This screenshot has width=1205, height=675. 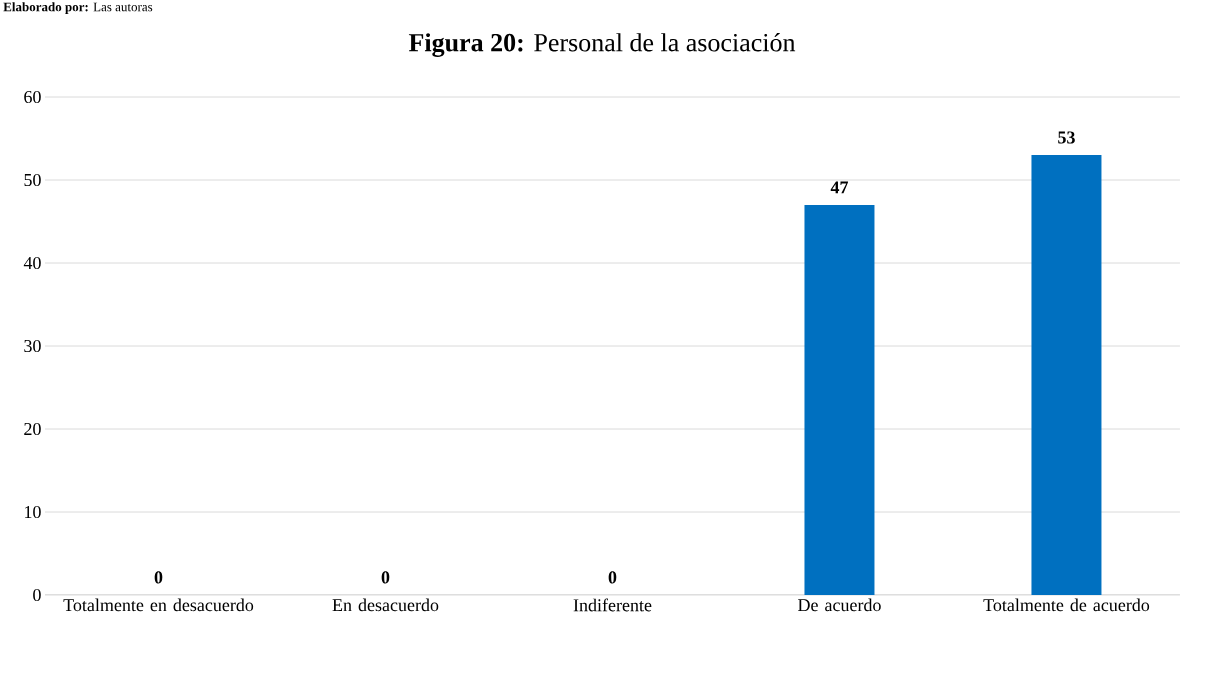 I want to click on y-tick-label: 30, so click(x=32, y=346).